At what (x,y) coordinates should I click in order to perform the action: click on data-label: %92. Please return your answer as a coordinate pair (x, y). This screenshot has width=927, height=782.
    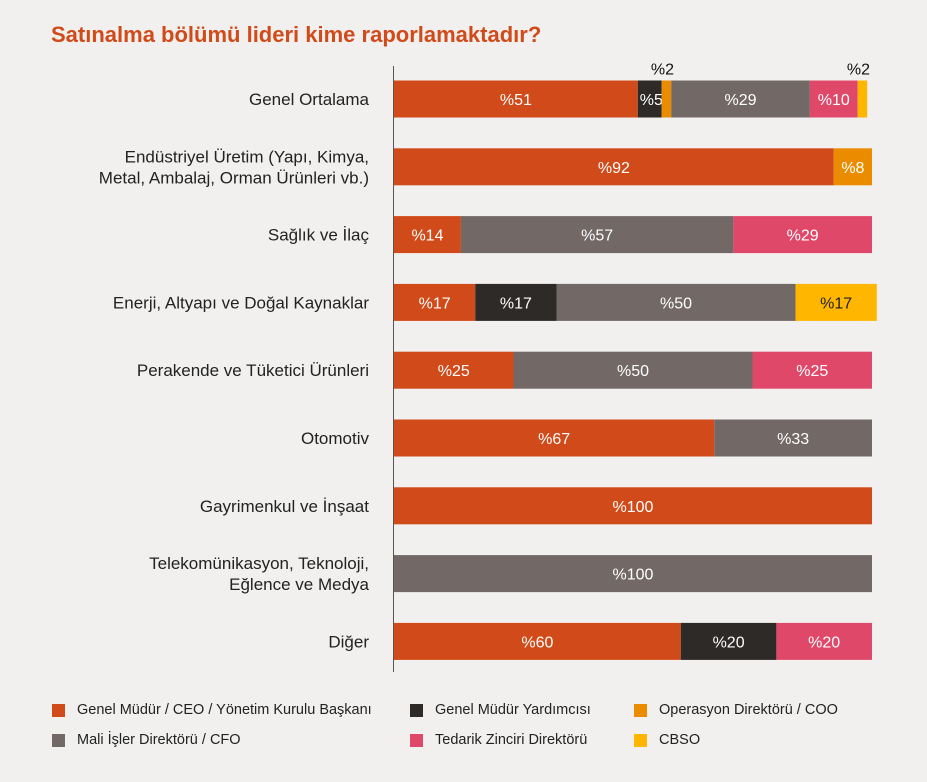
    Looking at the image, I should click on (614, 168).